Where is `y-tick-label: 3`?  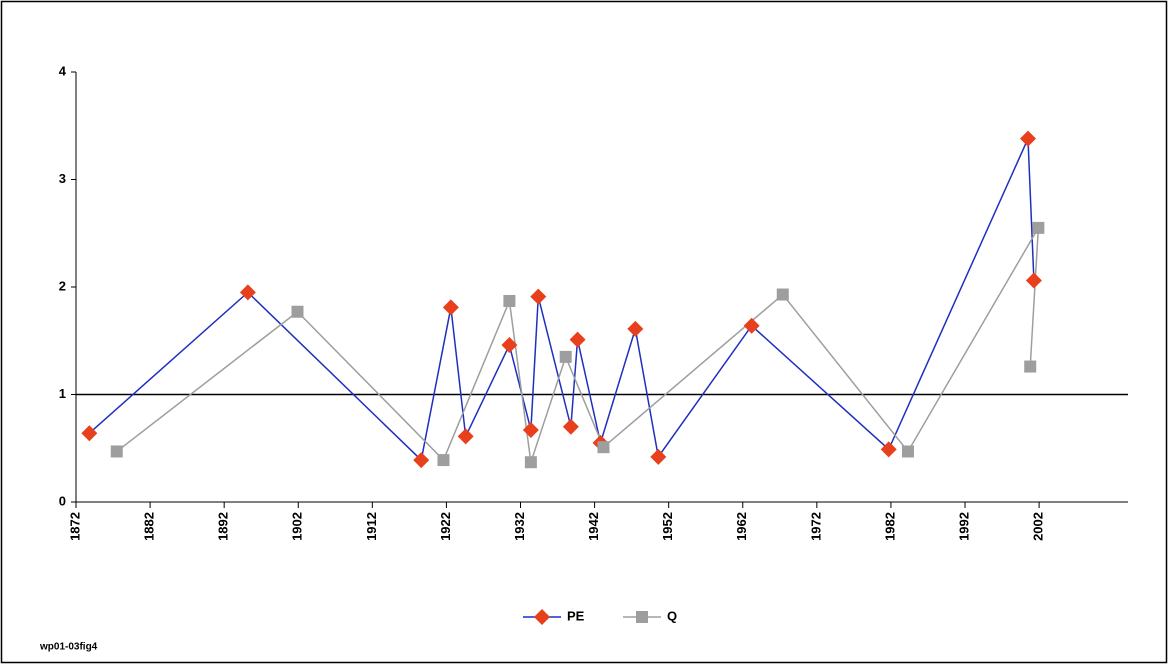 y-tick-label: 3 is located at coordinates (62, 178).